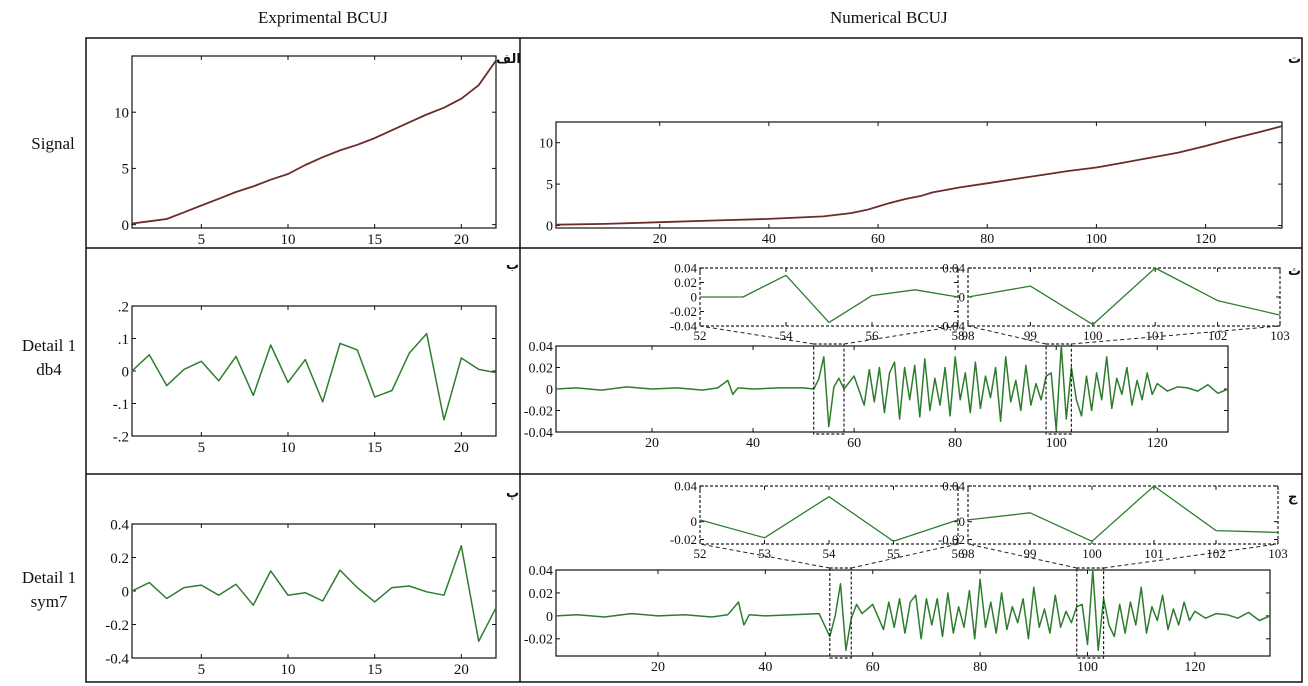 The image size is (1308, 686). What do you see at coordinates (121, 437) in the screenshot?
I see `y-tick-label: -.2` at bounding box center [121, 437].